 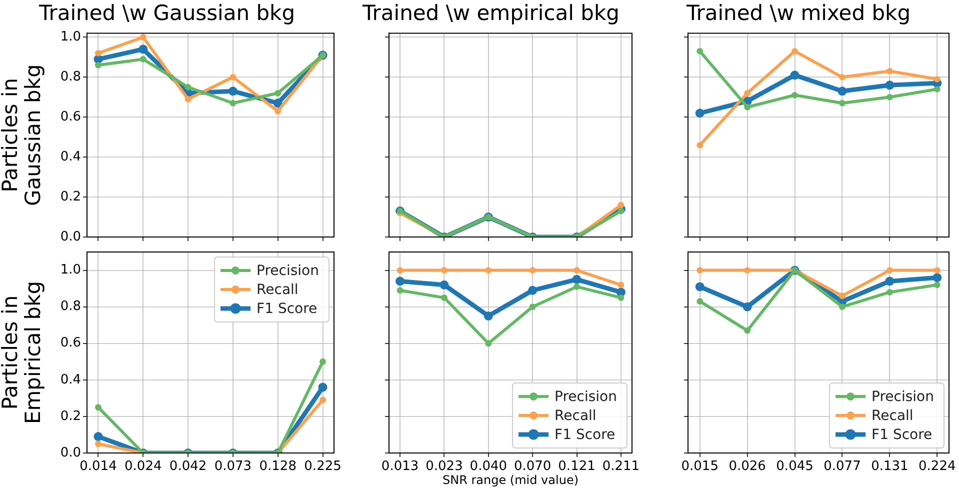 I want to click on x-tick-label: 0.013, so click(x=400, y=466).